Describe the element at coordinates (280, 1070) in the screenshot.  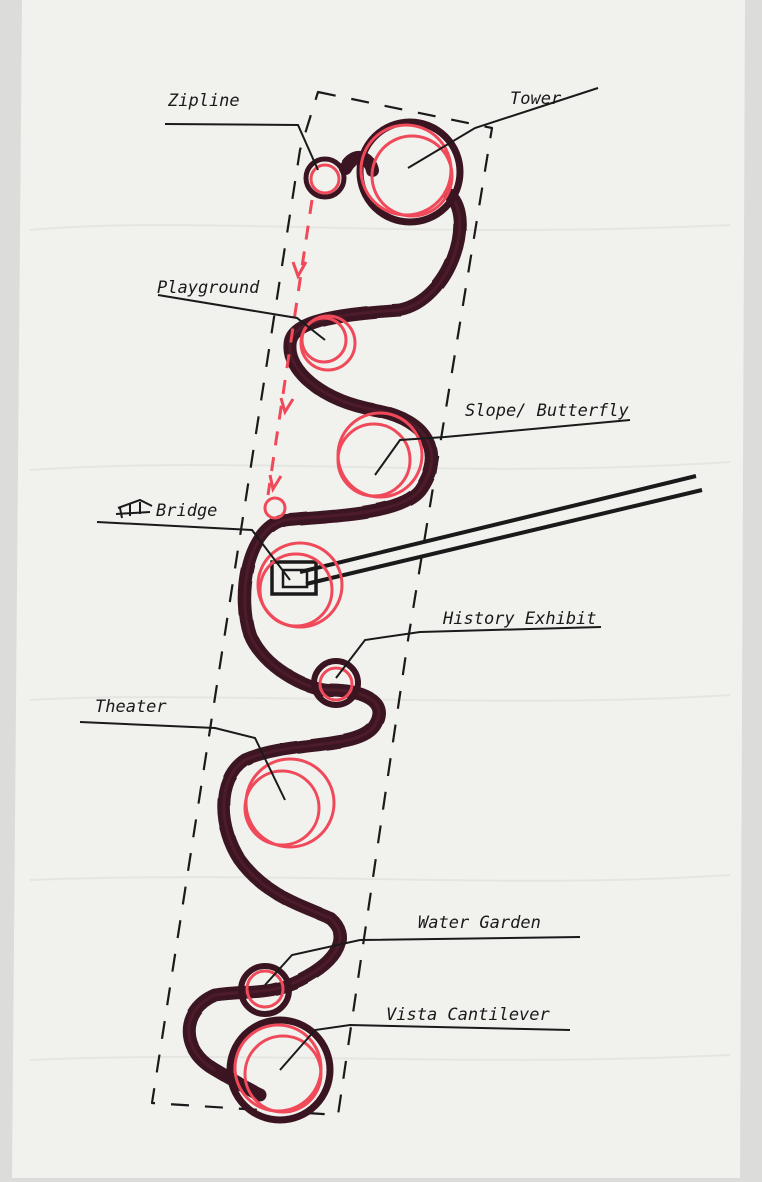
I see `vista-cantilever-node` at that location.